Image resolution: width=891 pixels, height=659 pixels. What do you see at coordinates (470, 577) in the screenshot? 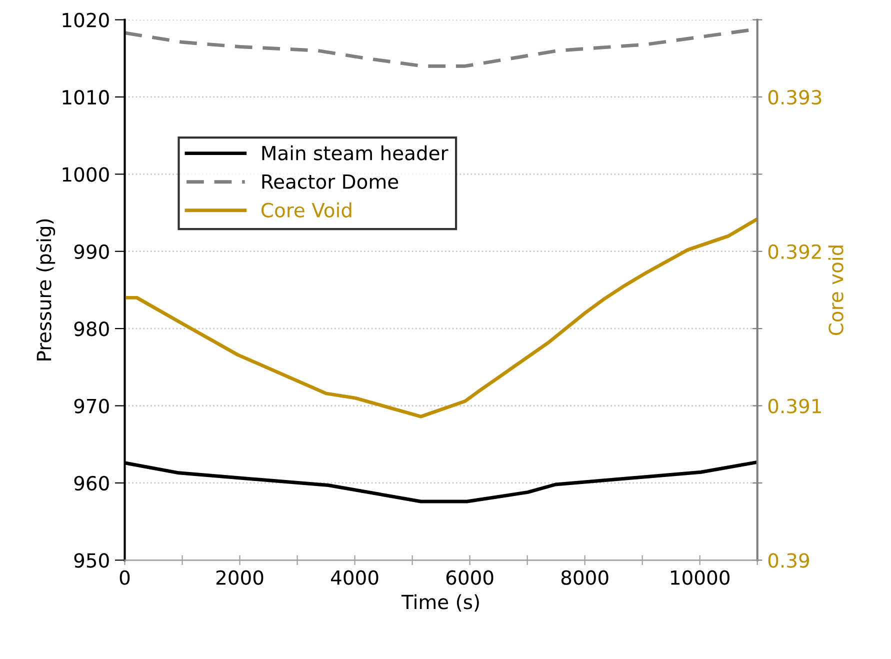
I see `x-tick-label: 6000` at bounding box center [470, 577].